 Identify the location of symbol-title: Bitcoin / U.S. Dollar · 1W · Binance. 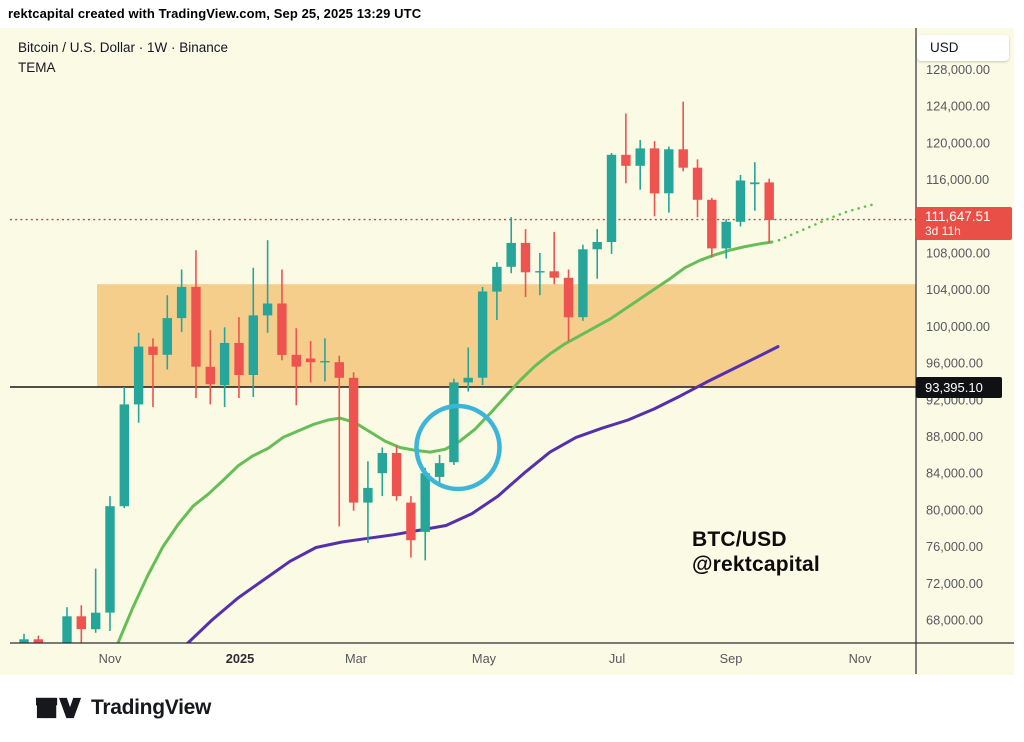
(123, 47).